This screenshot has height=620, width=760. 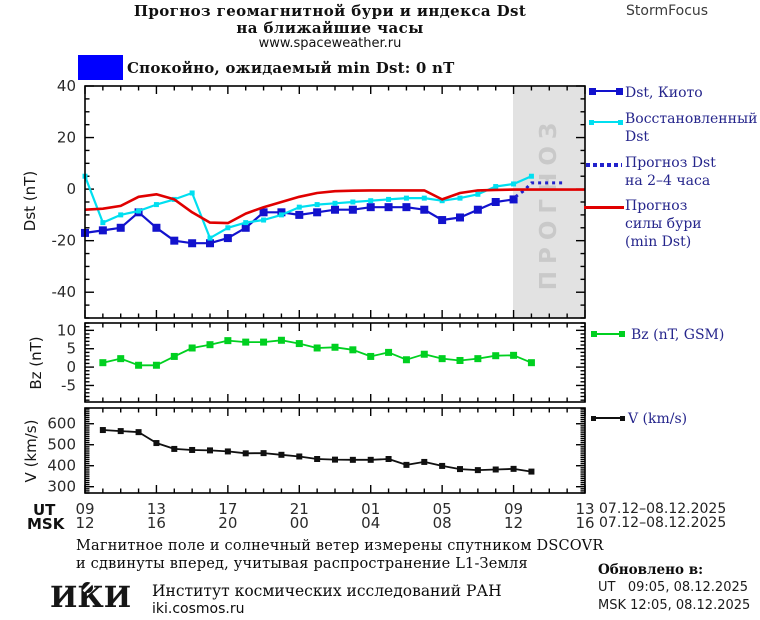 What do you see at coordinates (604, 207) in the screenshot?
I see `legend-marker-storm-forecast` at bounding box center [604, 207].